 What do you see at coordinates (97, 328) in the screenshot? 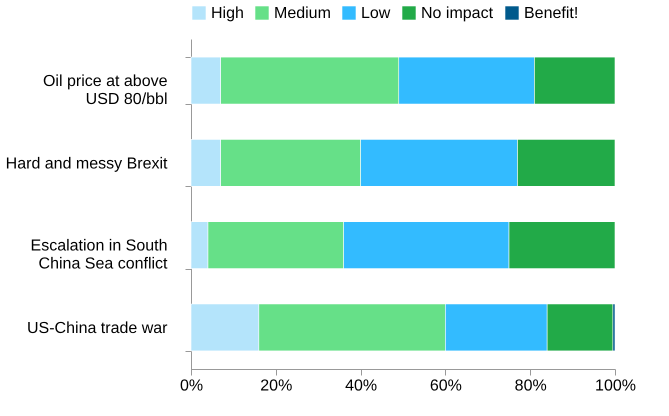
I see `y-tick-label: US-China trade war` at bounding box center [97, 328].